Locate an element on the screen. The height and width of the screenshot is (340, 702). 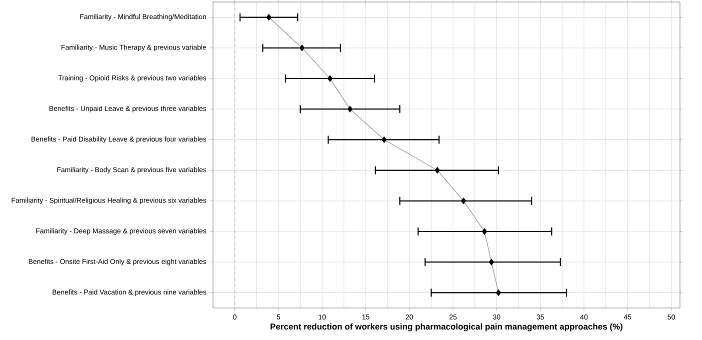
x-axis-title: Percent reduction of workers using pharmacological pain management approaches (%) is located at coordinates (446, 327).